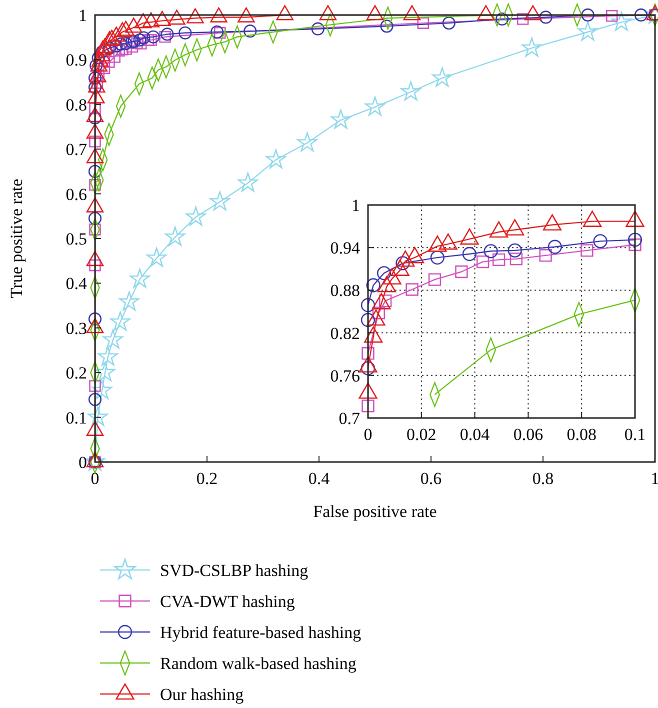  What do you see at coordinates (202, 694) in the screenshot?
I see `legend-label: Our hashing` at bounding box center [202, 694].